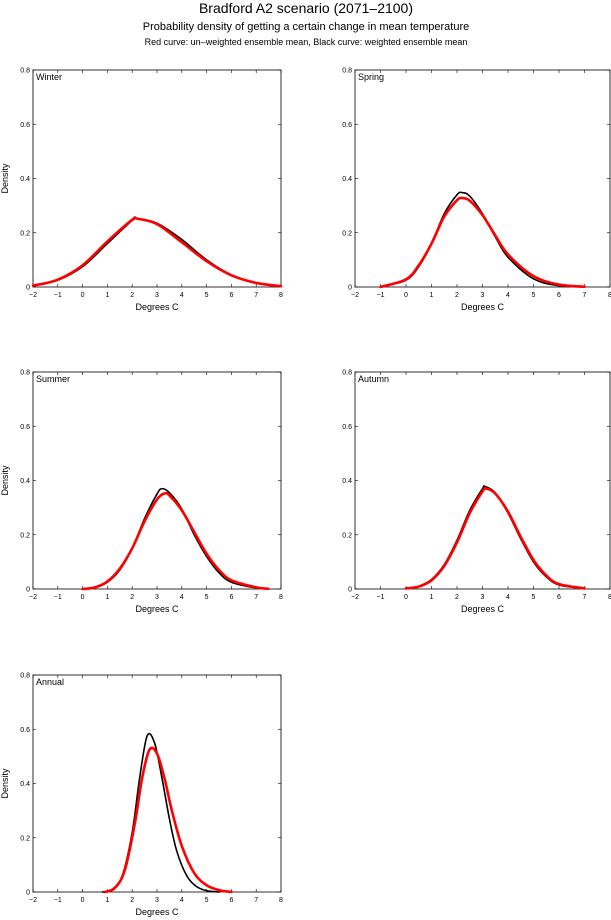 This screenshot has height=920, width=611. What do you see at coordinates (49, 77) in the screenshot?
I see `panel-label-winter: Winter` at bounding box center [49, 77].